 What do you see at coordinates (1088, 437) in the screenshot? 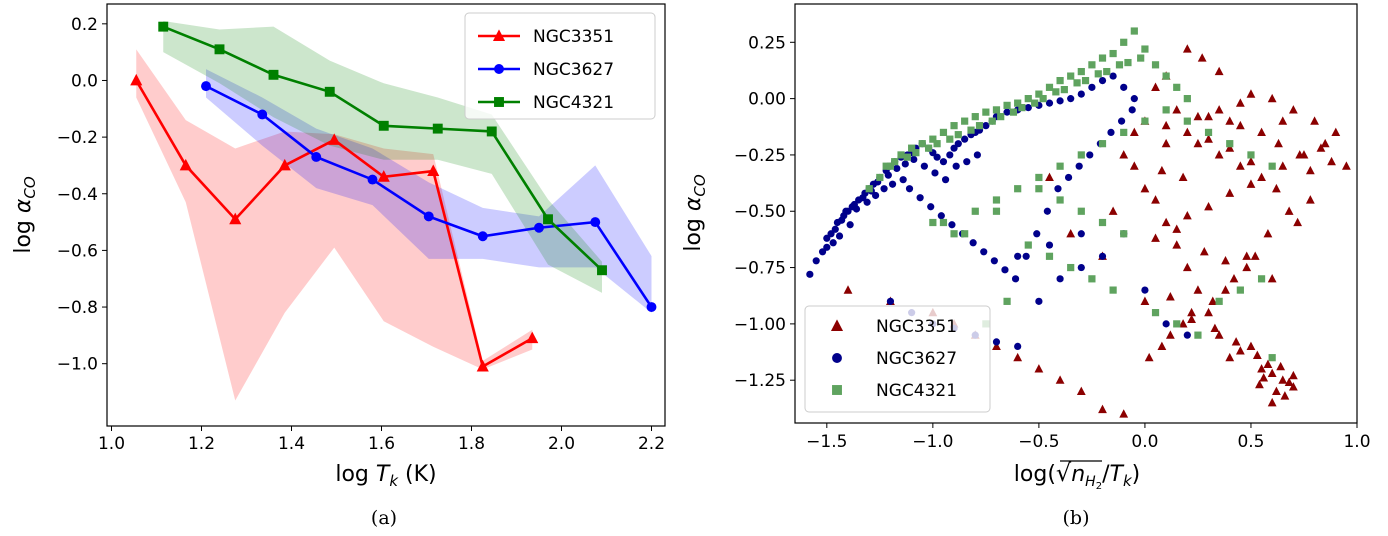
I see `panel-b-x-ticks: −1.5 −1.0 −0.5 0.0 0.5 1.0` at bounding box center [1088, 437].